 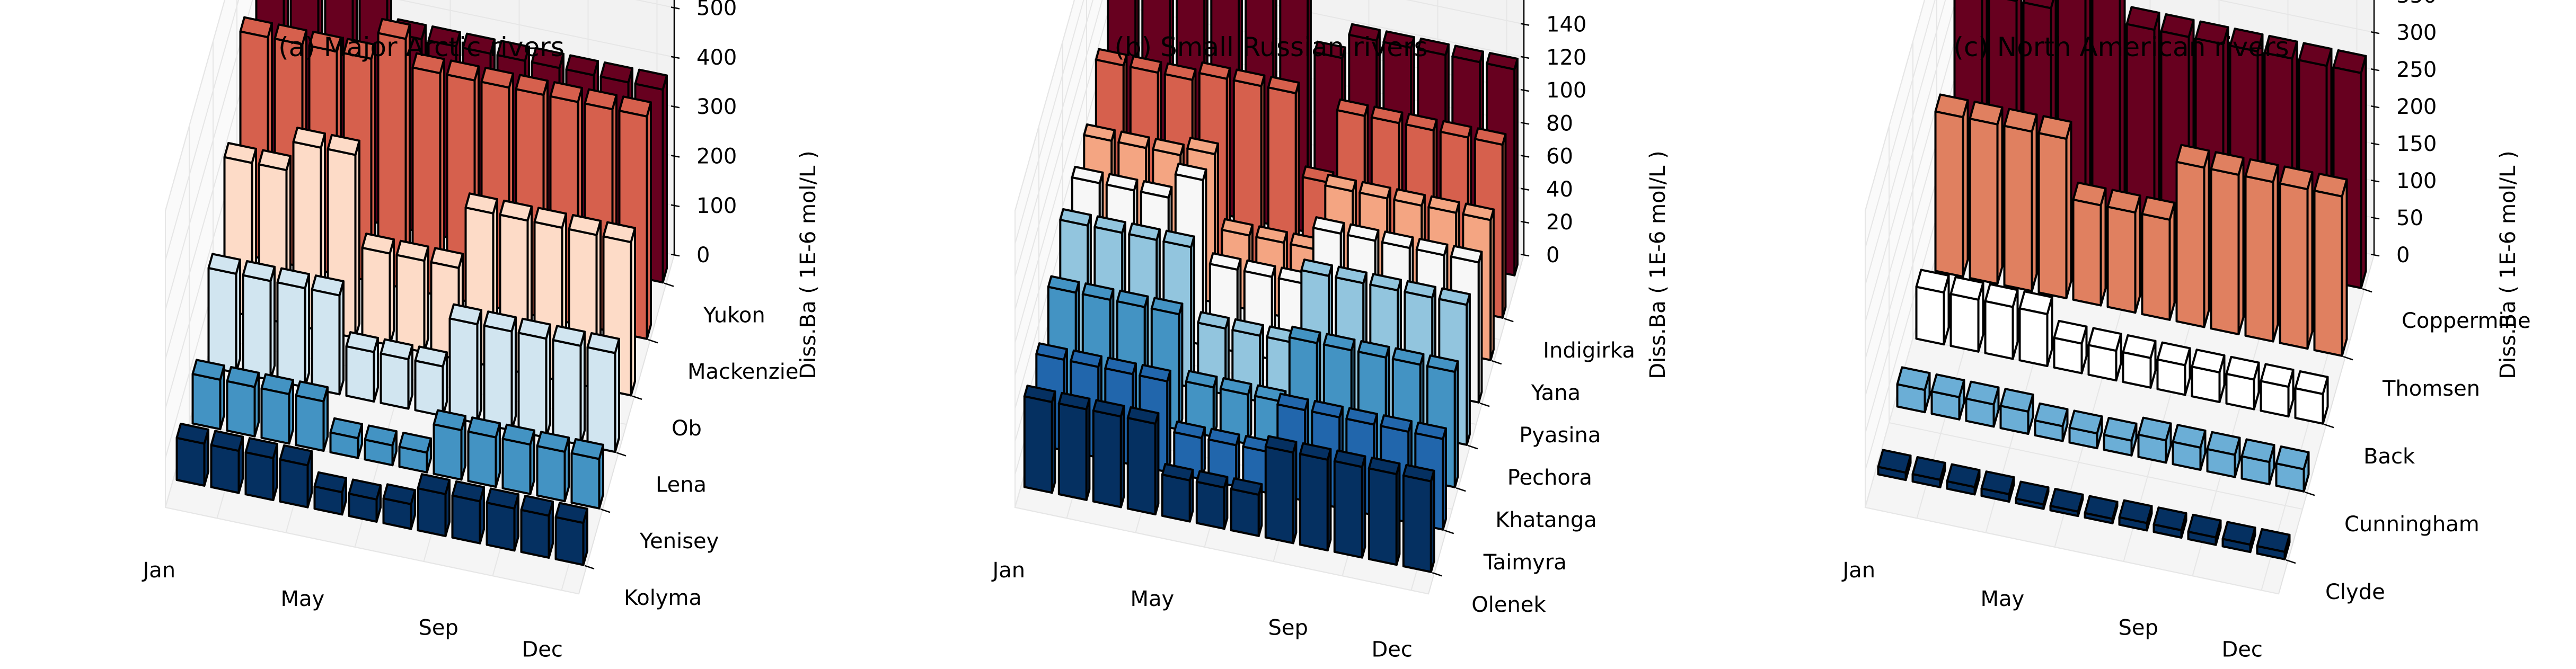 What do you see at coordinates (1559, 189) in the screenshot?
I see `z-tick-label: 40` at bounding box center [1559, 189].